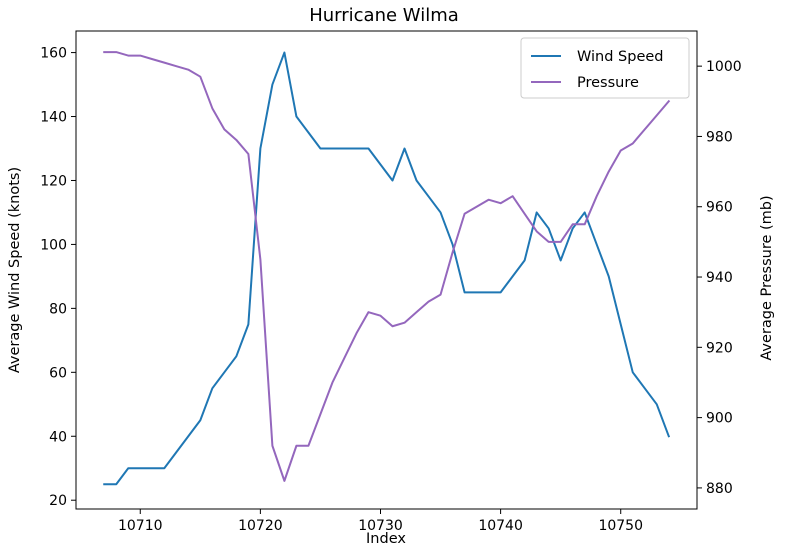  I want to click on x-tick-label: 10750, so click(620, 526).